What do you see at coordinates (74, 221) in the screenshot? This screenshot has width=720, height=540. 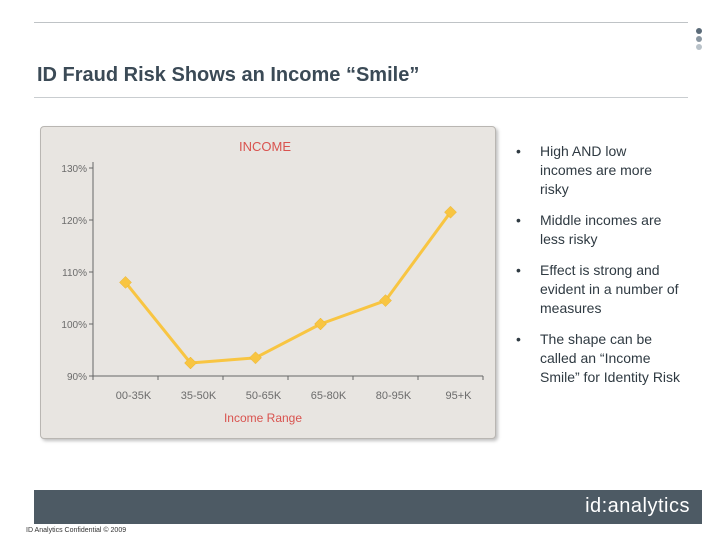 I see `y-tick-label: 120%` at bounding box center [74, 221].